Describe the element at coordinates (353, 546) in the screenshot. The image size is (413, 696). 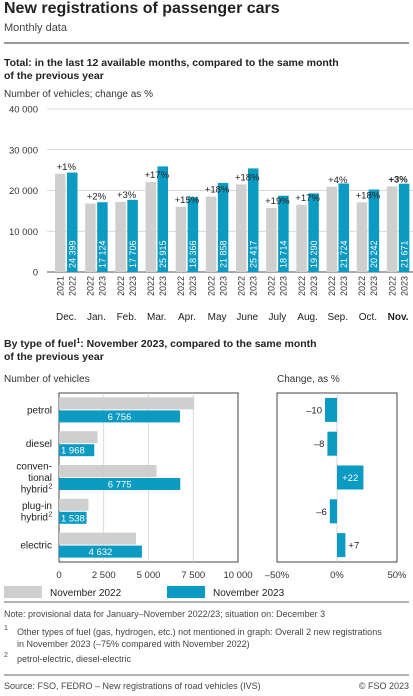
I see `chart3-change-label: +7` at that location.